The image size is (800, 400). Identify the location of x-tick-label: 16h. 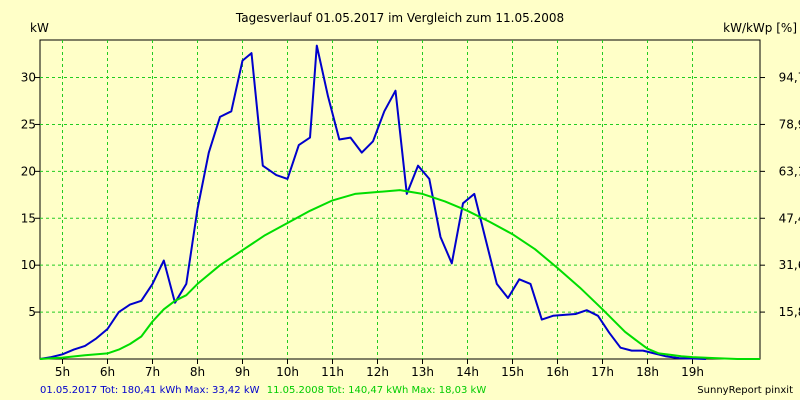
(557, 372).